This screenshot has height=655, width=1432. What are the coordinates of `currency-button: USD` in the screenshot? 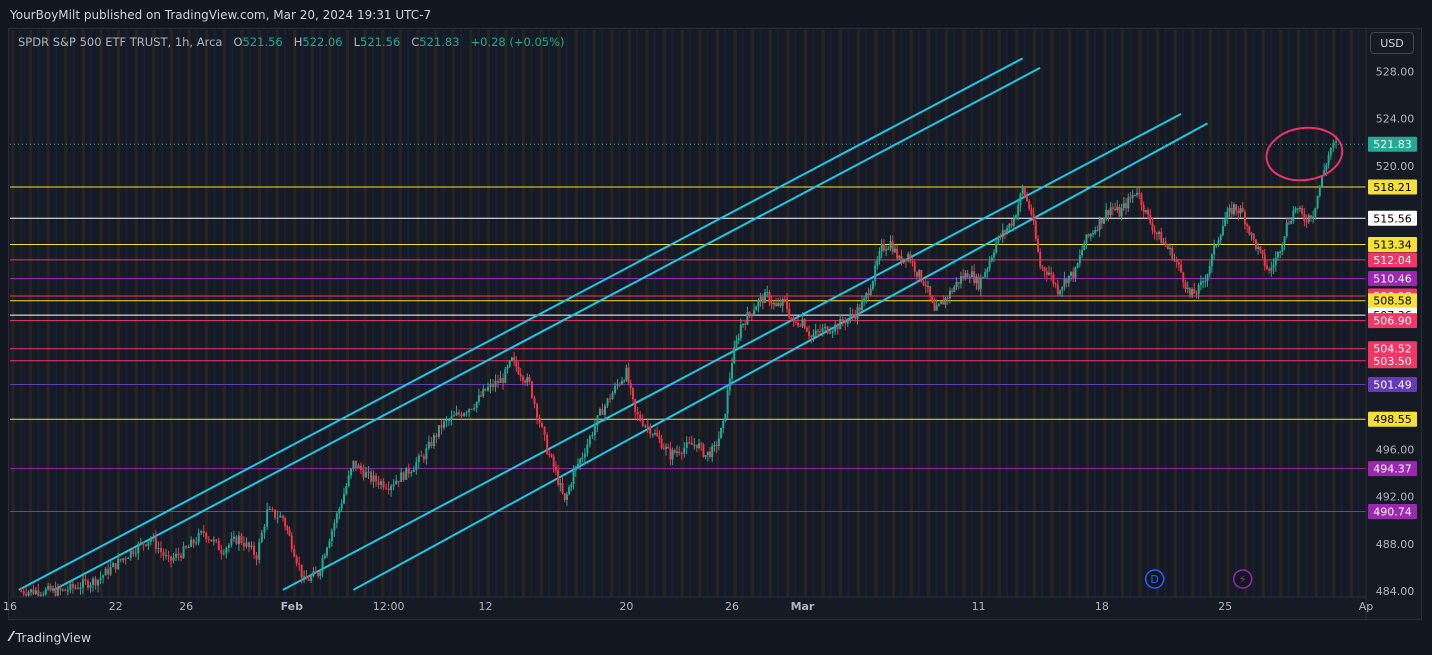 It's located at (1392, 43).